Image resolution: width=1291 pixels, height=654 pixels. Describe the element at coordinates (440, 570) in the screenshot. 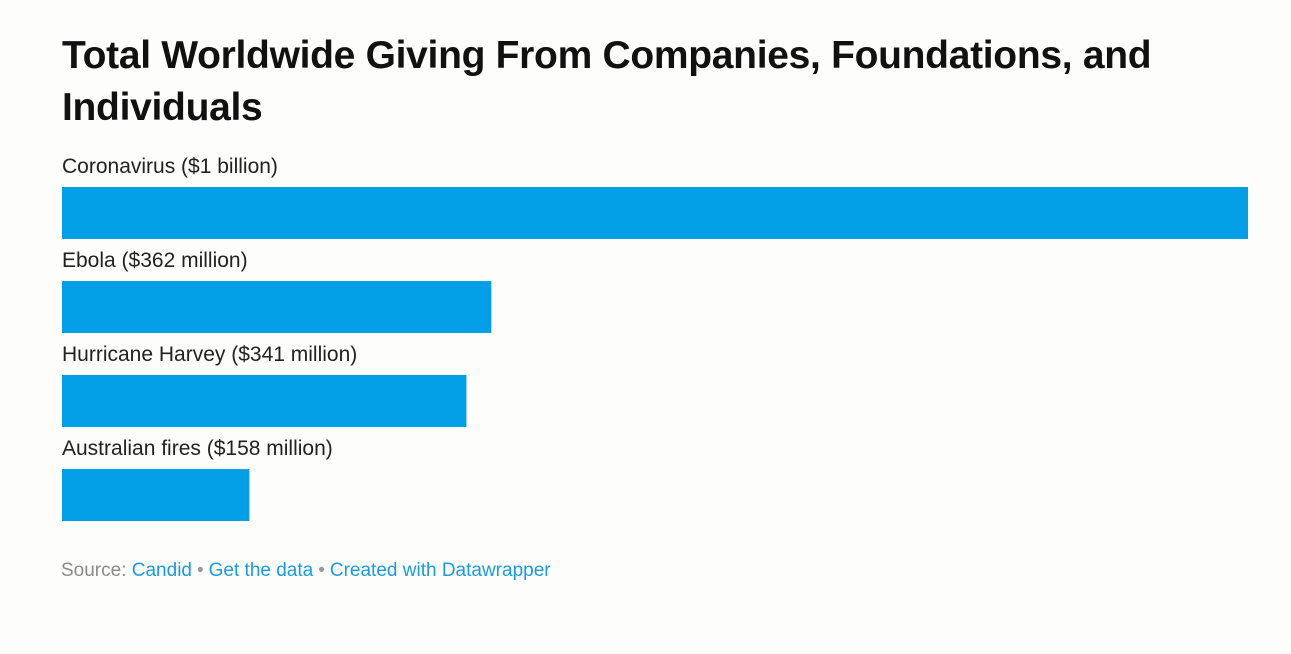

I see `datawrapper-credit-link: Created with Datawrapper` at that location.